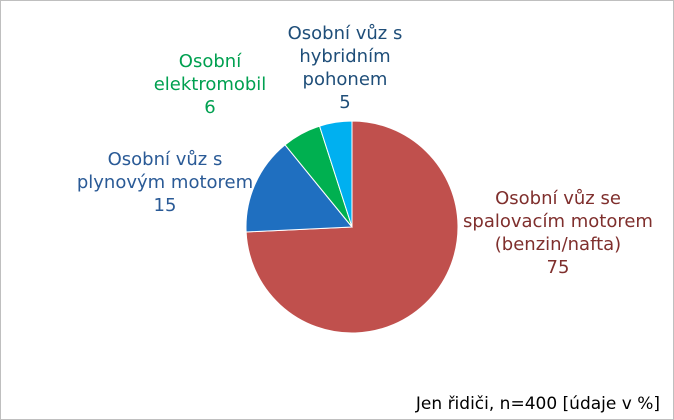 This screenshot has height=420, width=674. I want to click on slice-gas, so click(299, 188).